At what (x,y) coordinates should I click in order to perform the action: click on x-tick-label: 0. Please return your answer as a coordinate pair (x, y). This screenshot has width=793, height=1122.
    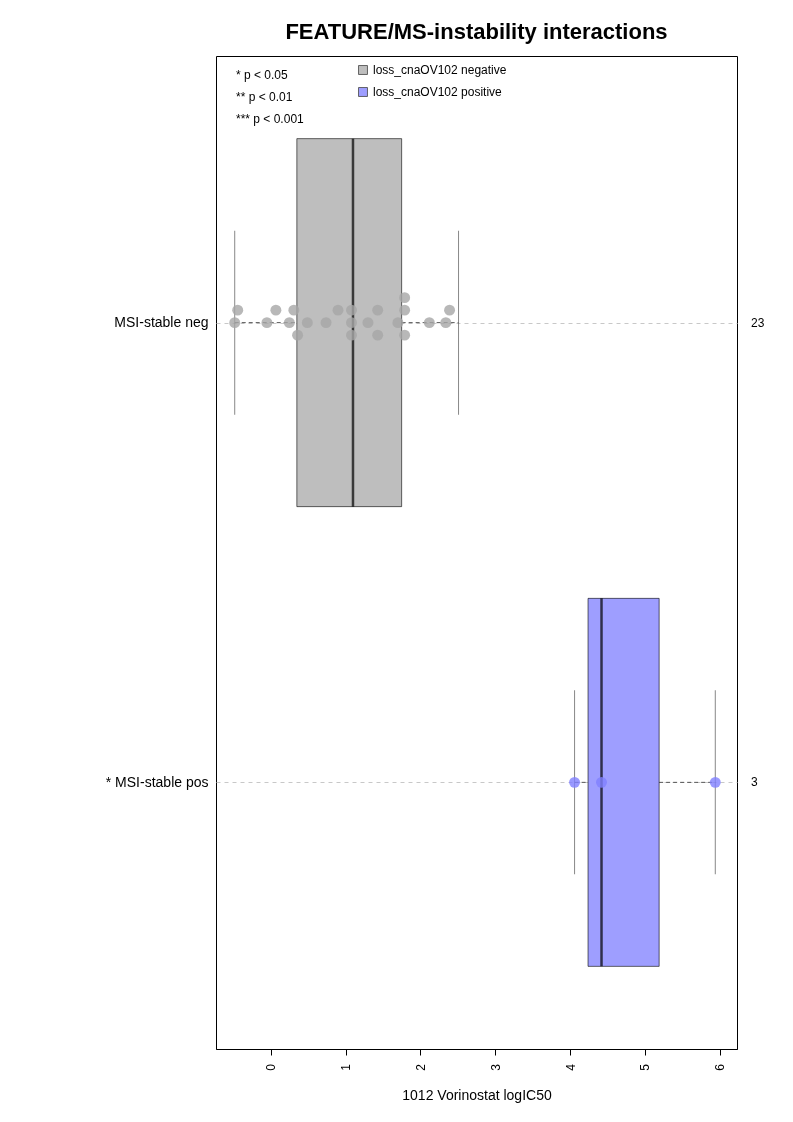
    Looking at the image, I should click on (271, 1067).